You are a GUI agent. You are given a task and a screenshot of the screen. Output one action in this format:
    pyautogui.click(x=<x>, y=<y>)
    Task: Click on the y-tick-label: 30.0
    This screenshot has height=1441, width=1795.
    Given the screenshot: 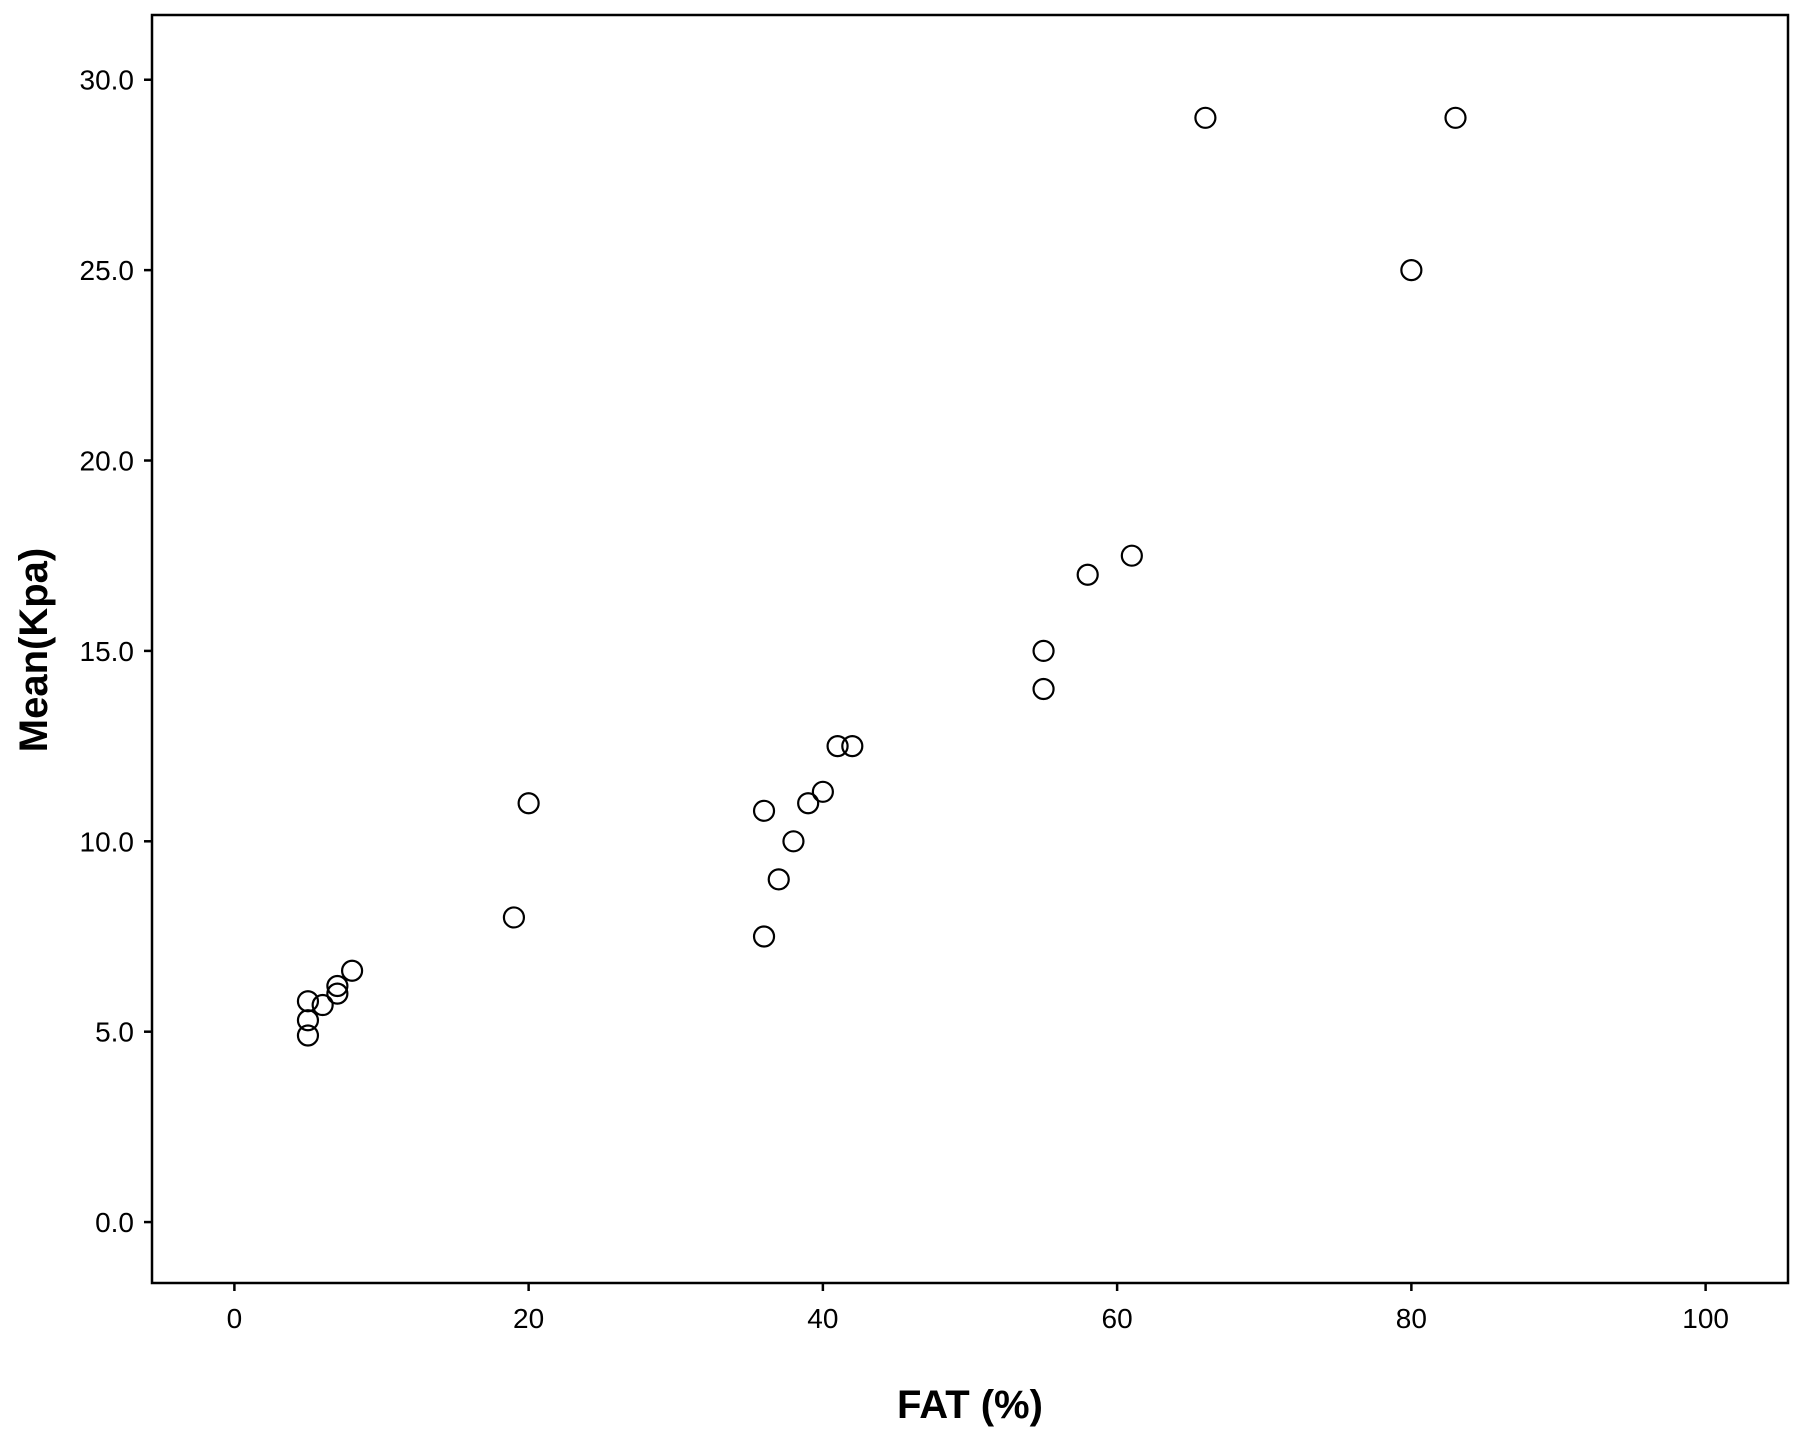 What is the action you would take?
    pyautogui.click(x=107, y=80)
    